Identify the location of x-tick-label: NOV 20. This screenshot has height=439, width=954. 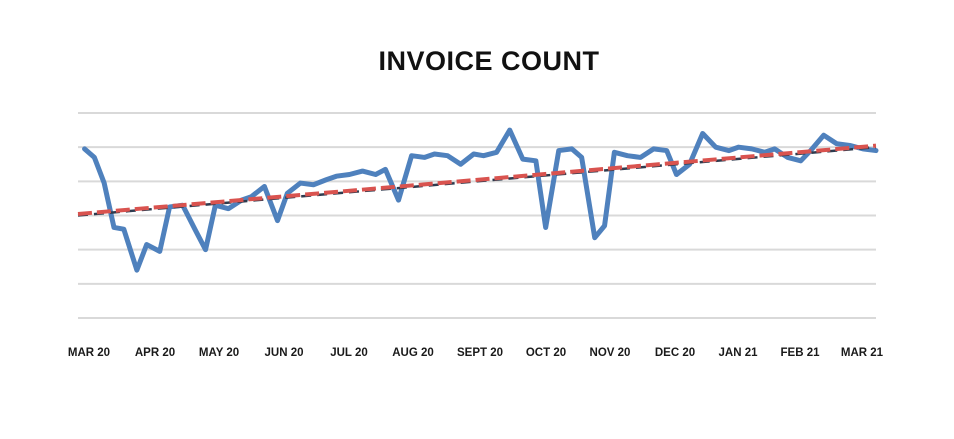
(610, 353).